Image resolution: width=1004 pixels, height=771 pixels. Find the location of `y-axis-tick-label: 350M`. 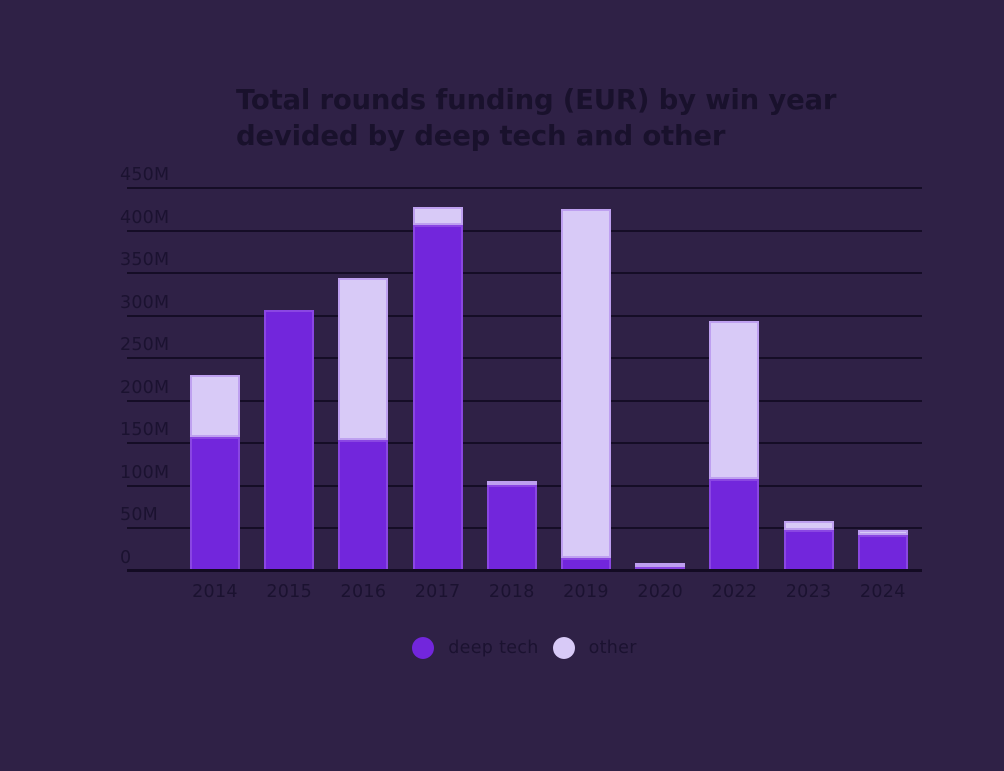

y-axis-tick-label: 350M is located at coordinates (145, 260).